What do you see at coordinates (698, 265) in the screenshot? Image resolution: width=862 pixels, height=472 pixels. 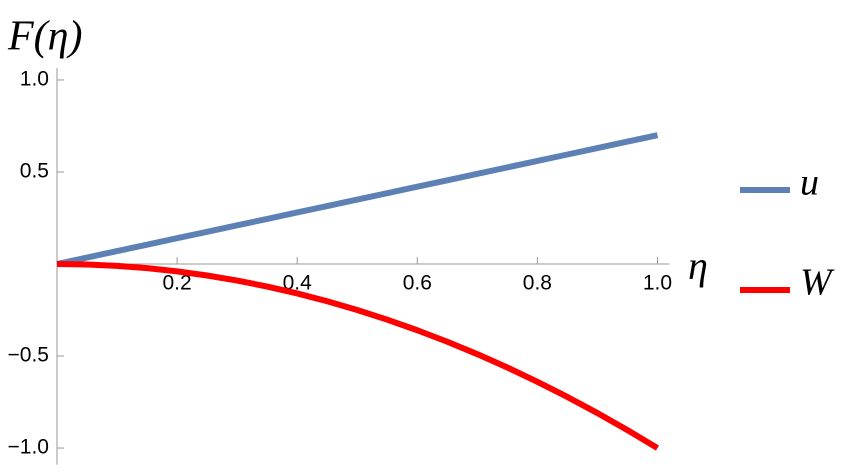 I see `x-axis-label: η` at bounding box center [698, 265].